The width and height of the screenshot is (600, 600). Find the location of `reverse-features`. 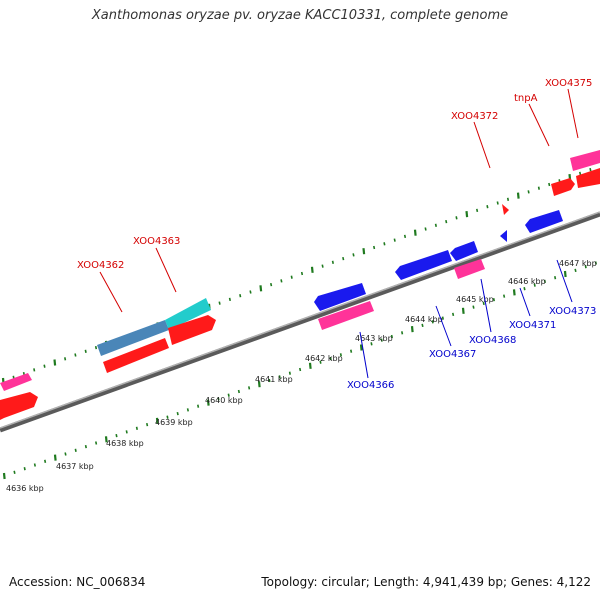

reverse-features is located at coordinates (438, 270).